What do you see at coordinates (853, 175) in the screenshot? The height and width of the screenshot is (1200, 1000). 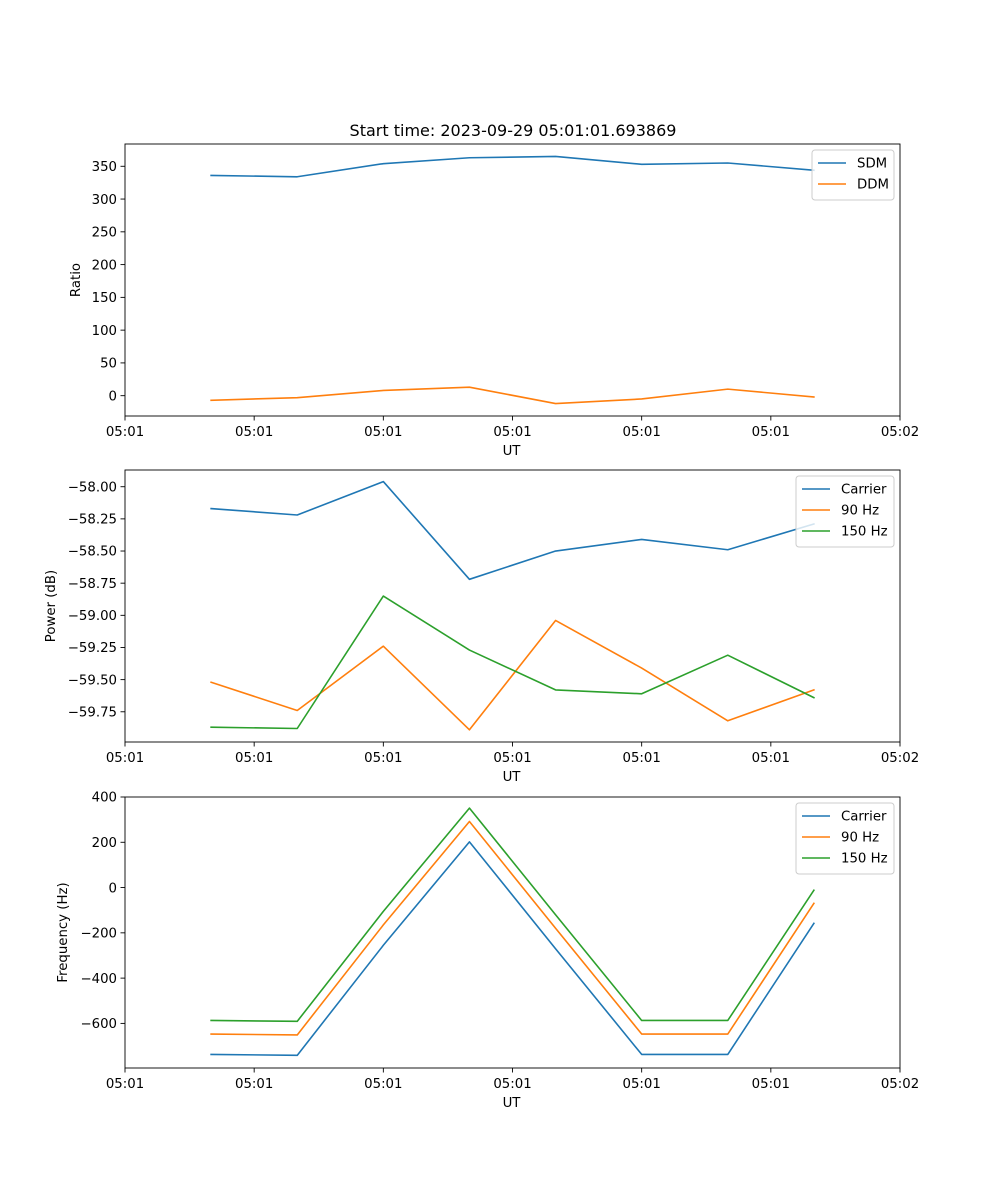 I see `legend: SDM DDM` at bounding box center [853, 175].